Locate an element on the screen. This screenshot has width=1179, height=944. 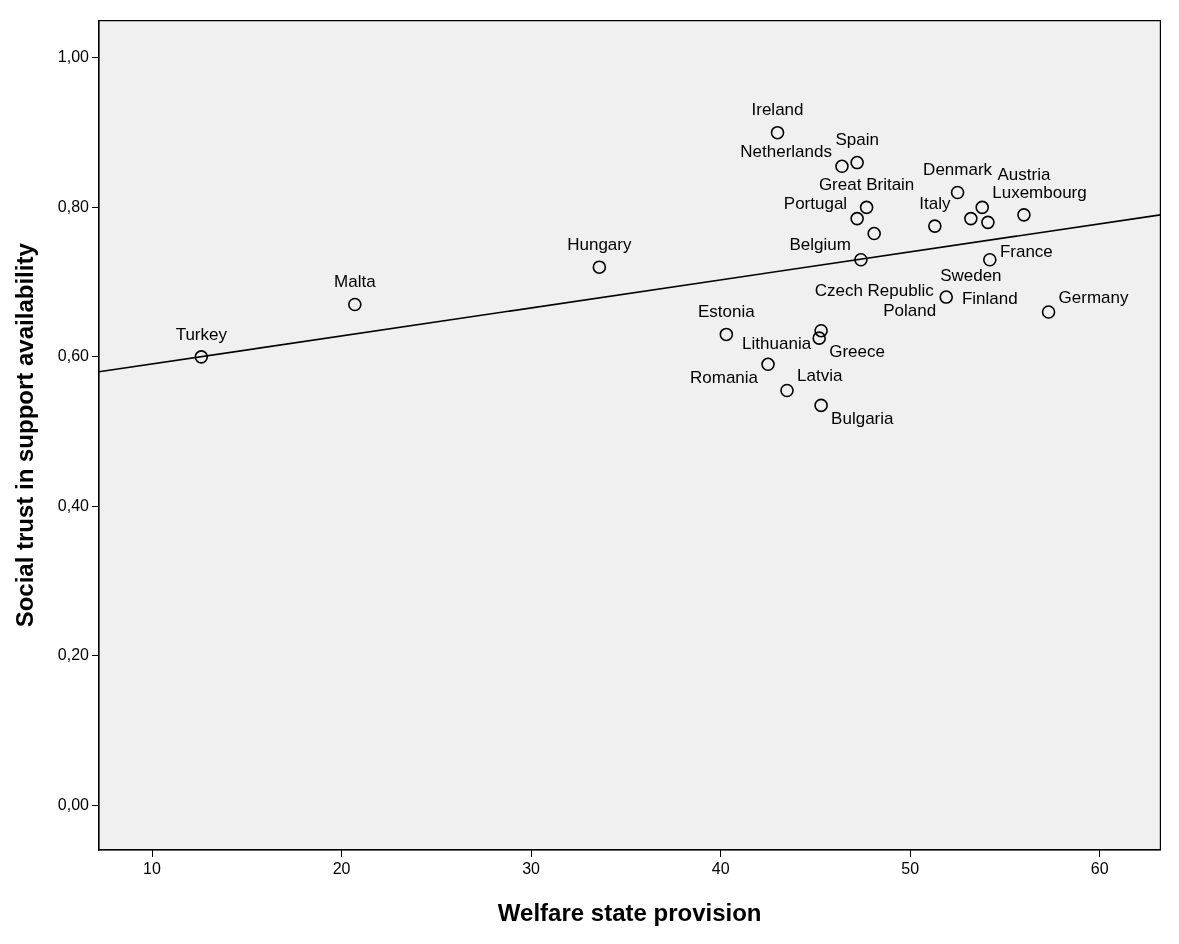
annotation: Netherlands is located at coordinates (786, 151).